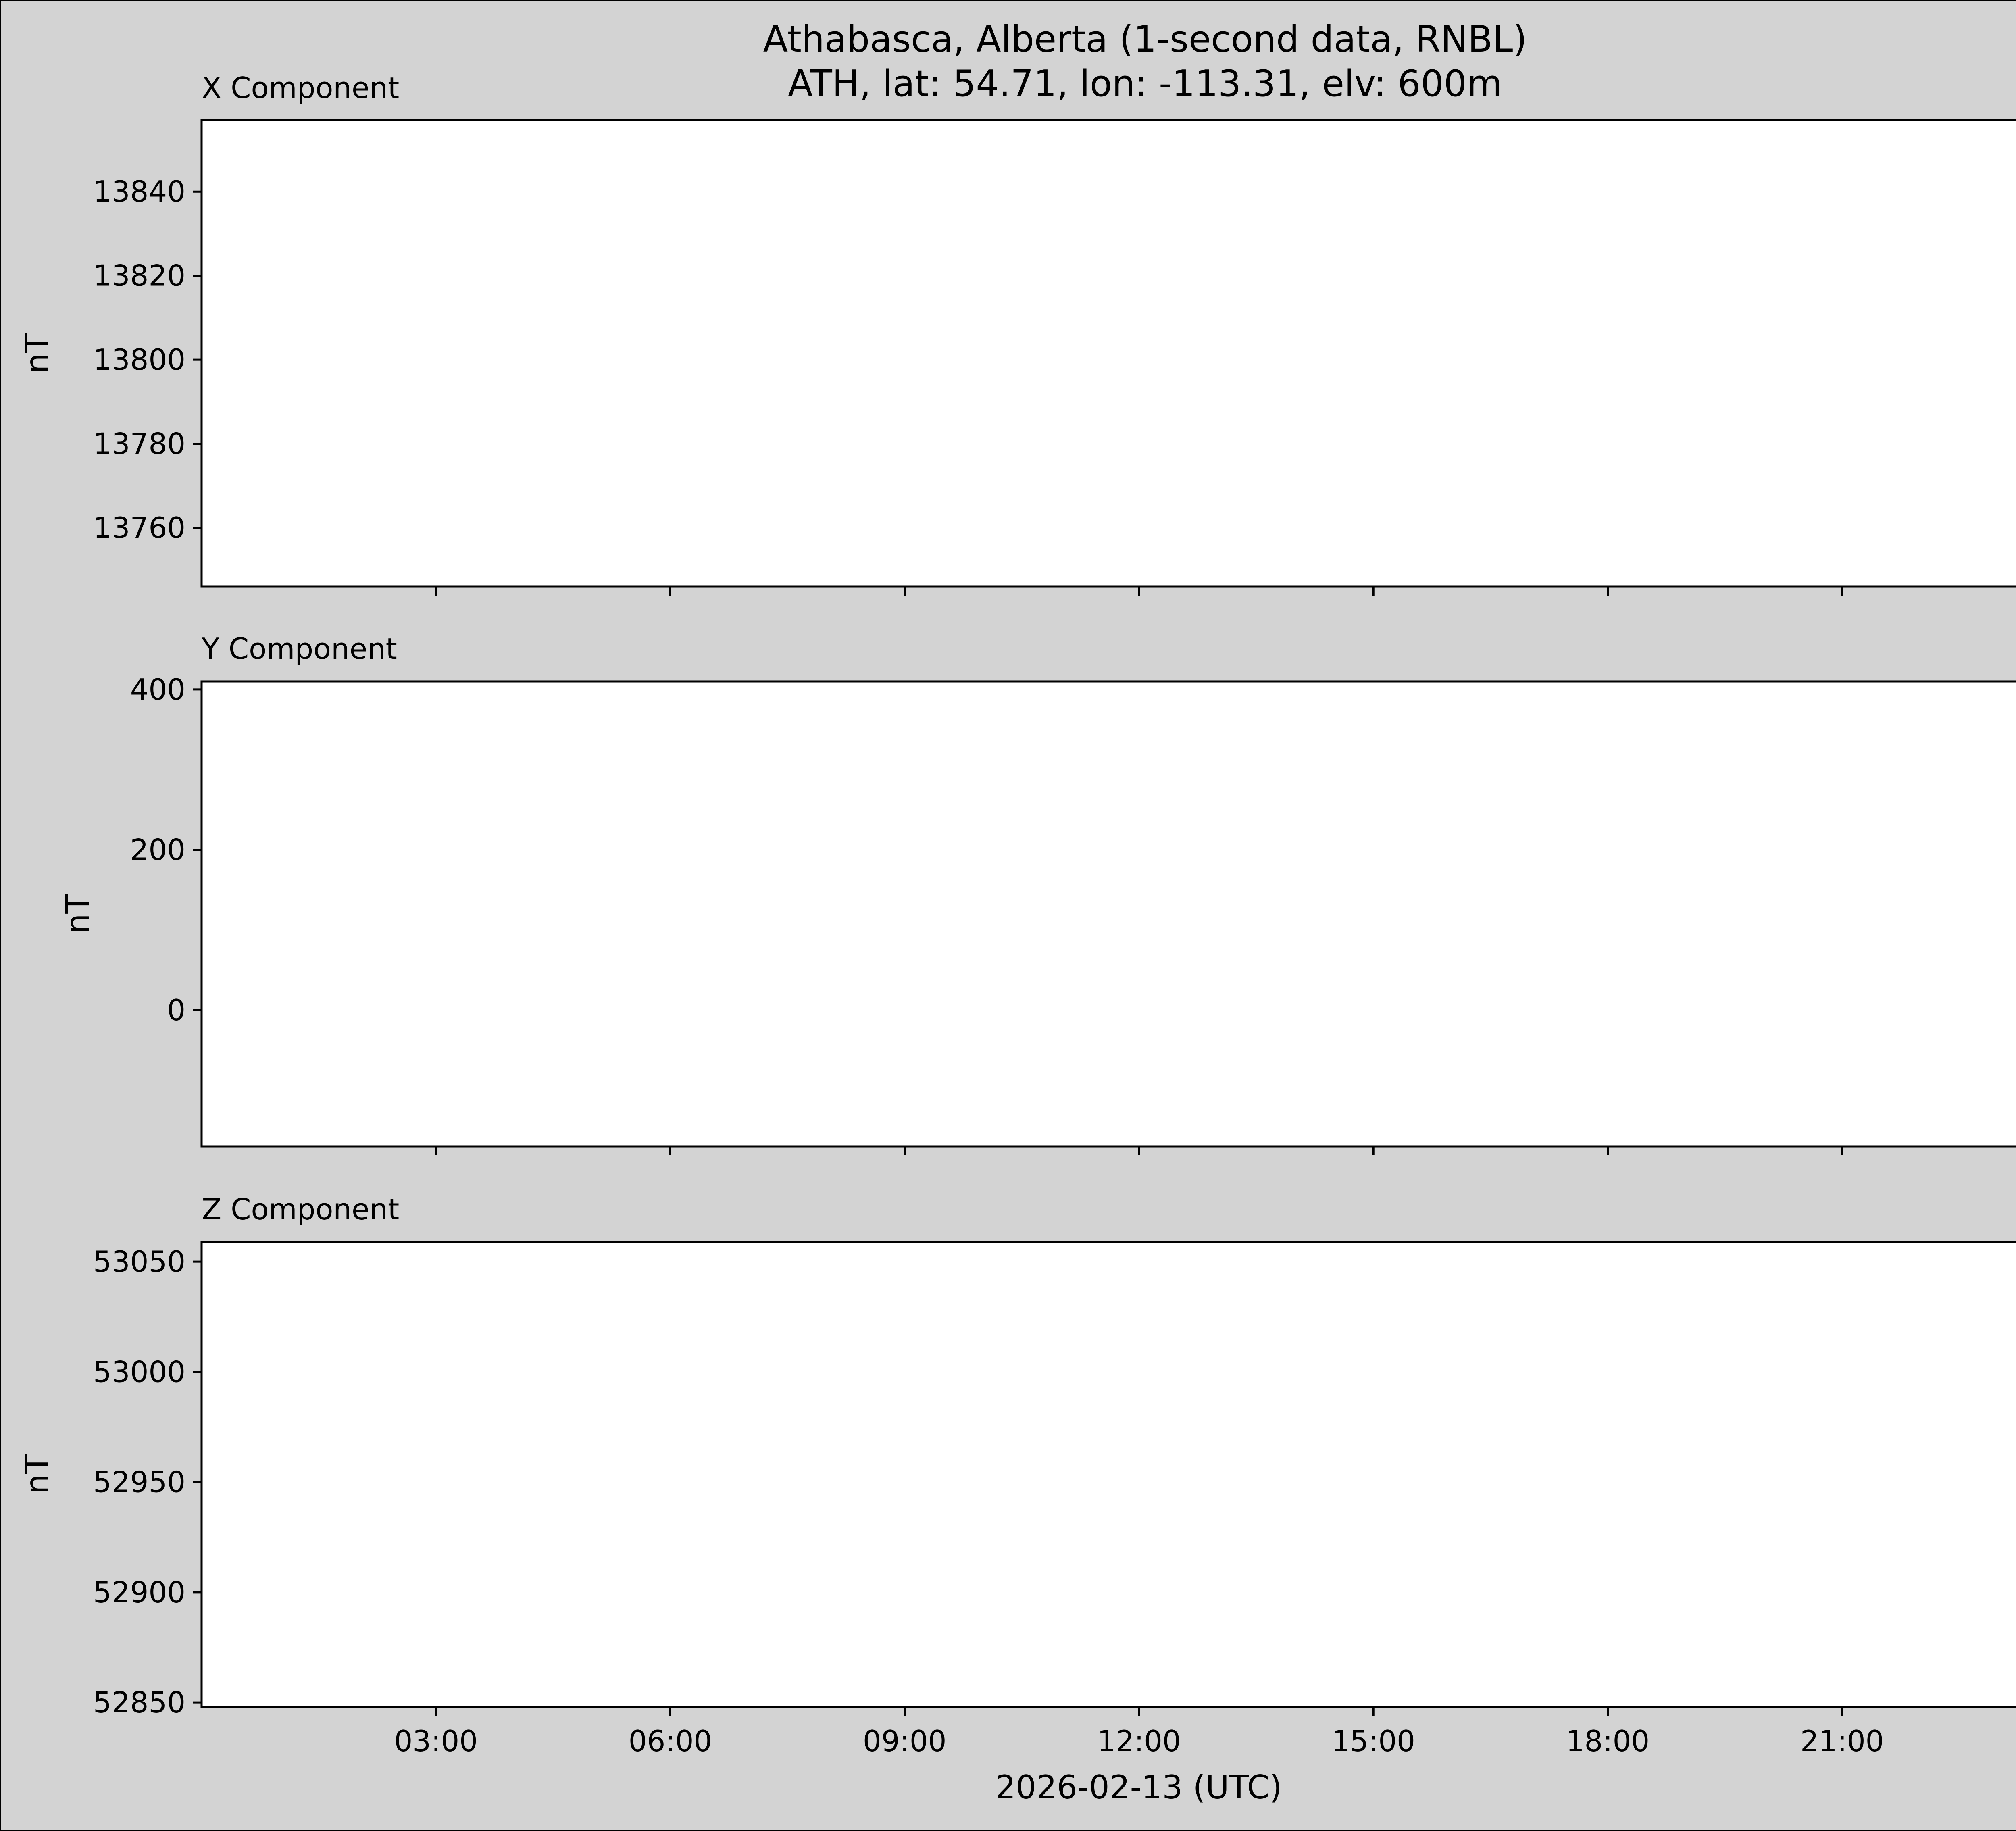 The height and width of the screenshot is (1831, 2016). What do you see at coordinates (1608, 1741) in the screenshot?
I see `x-tick-label: 18:00` at bounding box center [1608, 1741].